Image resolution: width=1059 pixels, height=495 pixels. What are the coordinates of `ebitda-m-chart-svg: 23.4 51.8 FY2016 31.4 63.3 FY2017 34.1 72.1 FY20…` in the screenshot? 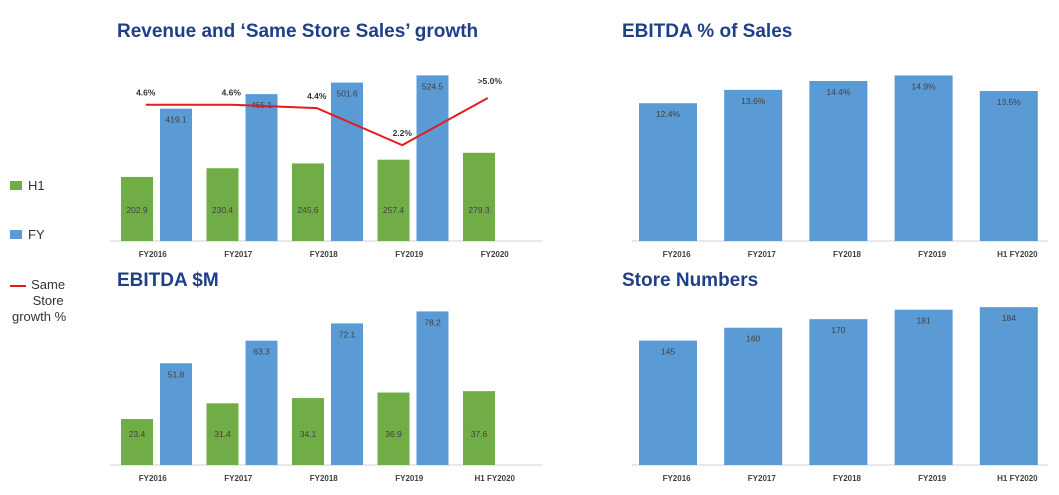 It's located at (326, 397).